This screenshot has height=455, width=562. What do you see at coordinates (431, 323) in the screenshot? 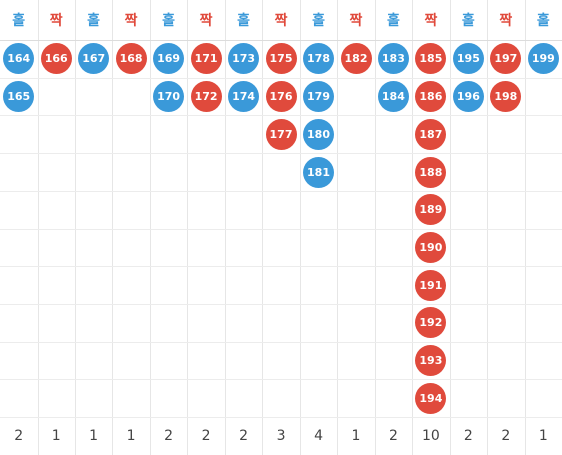
I see `even-result-ball: 192` at bounding box center [431, 323].